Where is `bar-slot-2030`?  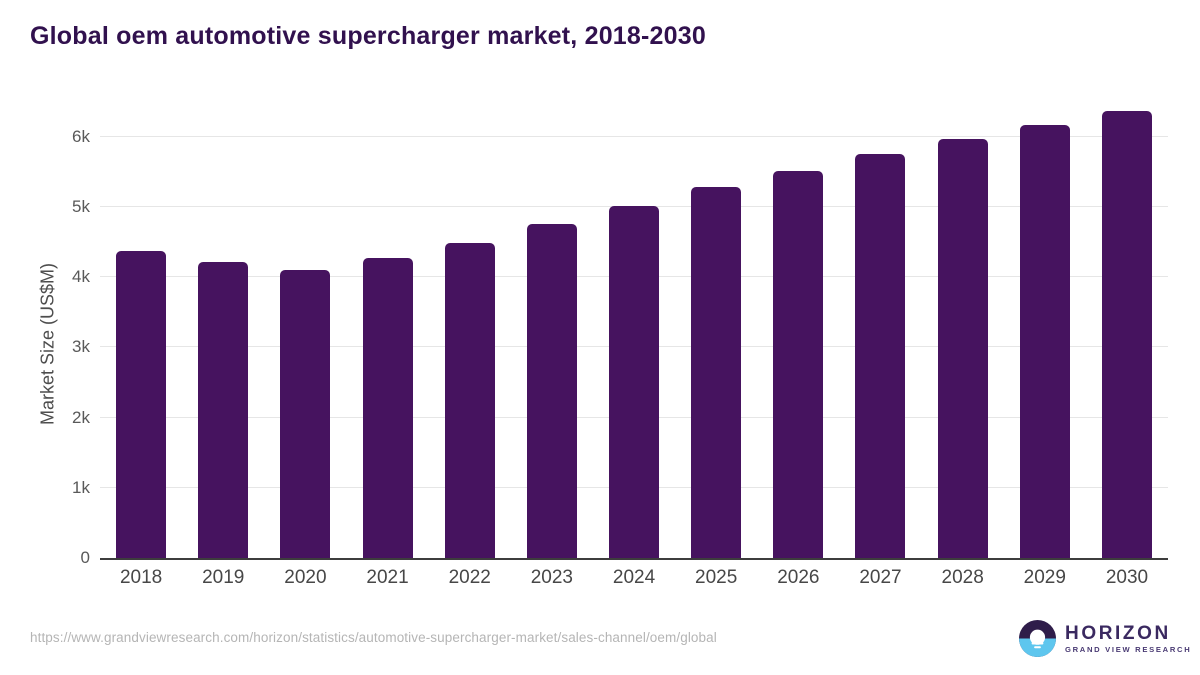 bar-slot-2030 is located at coordinates (1127, 327).